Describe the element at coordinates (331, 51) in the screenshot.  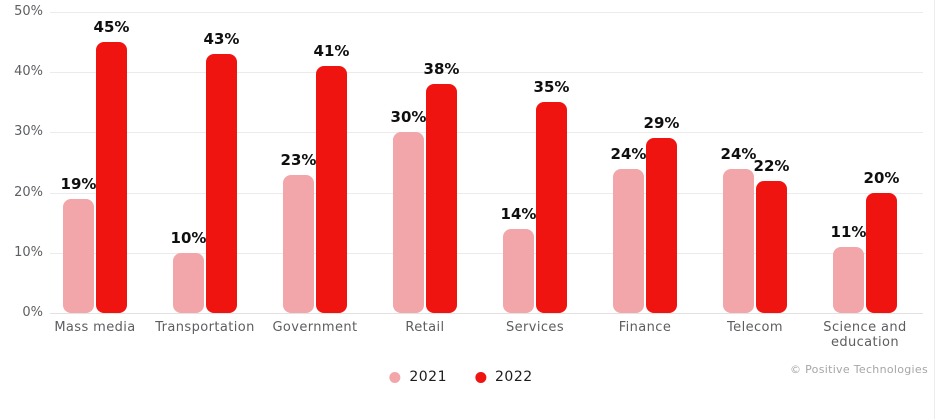
I see `value-label-2022: 41%` at that location.